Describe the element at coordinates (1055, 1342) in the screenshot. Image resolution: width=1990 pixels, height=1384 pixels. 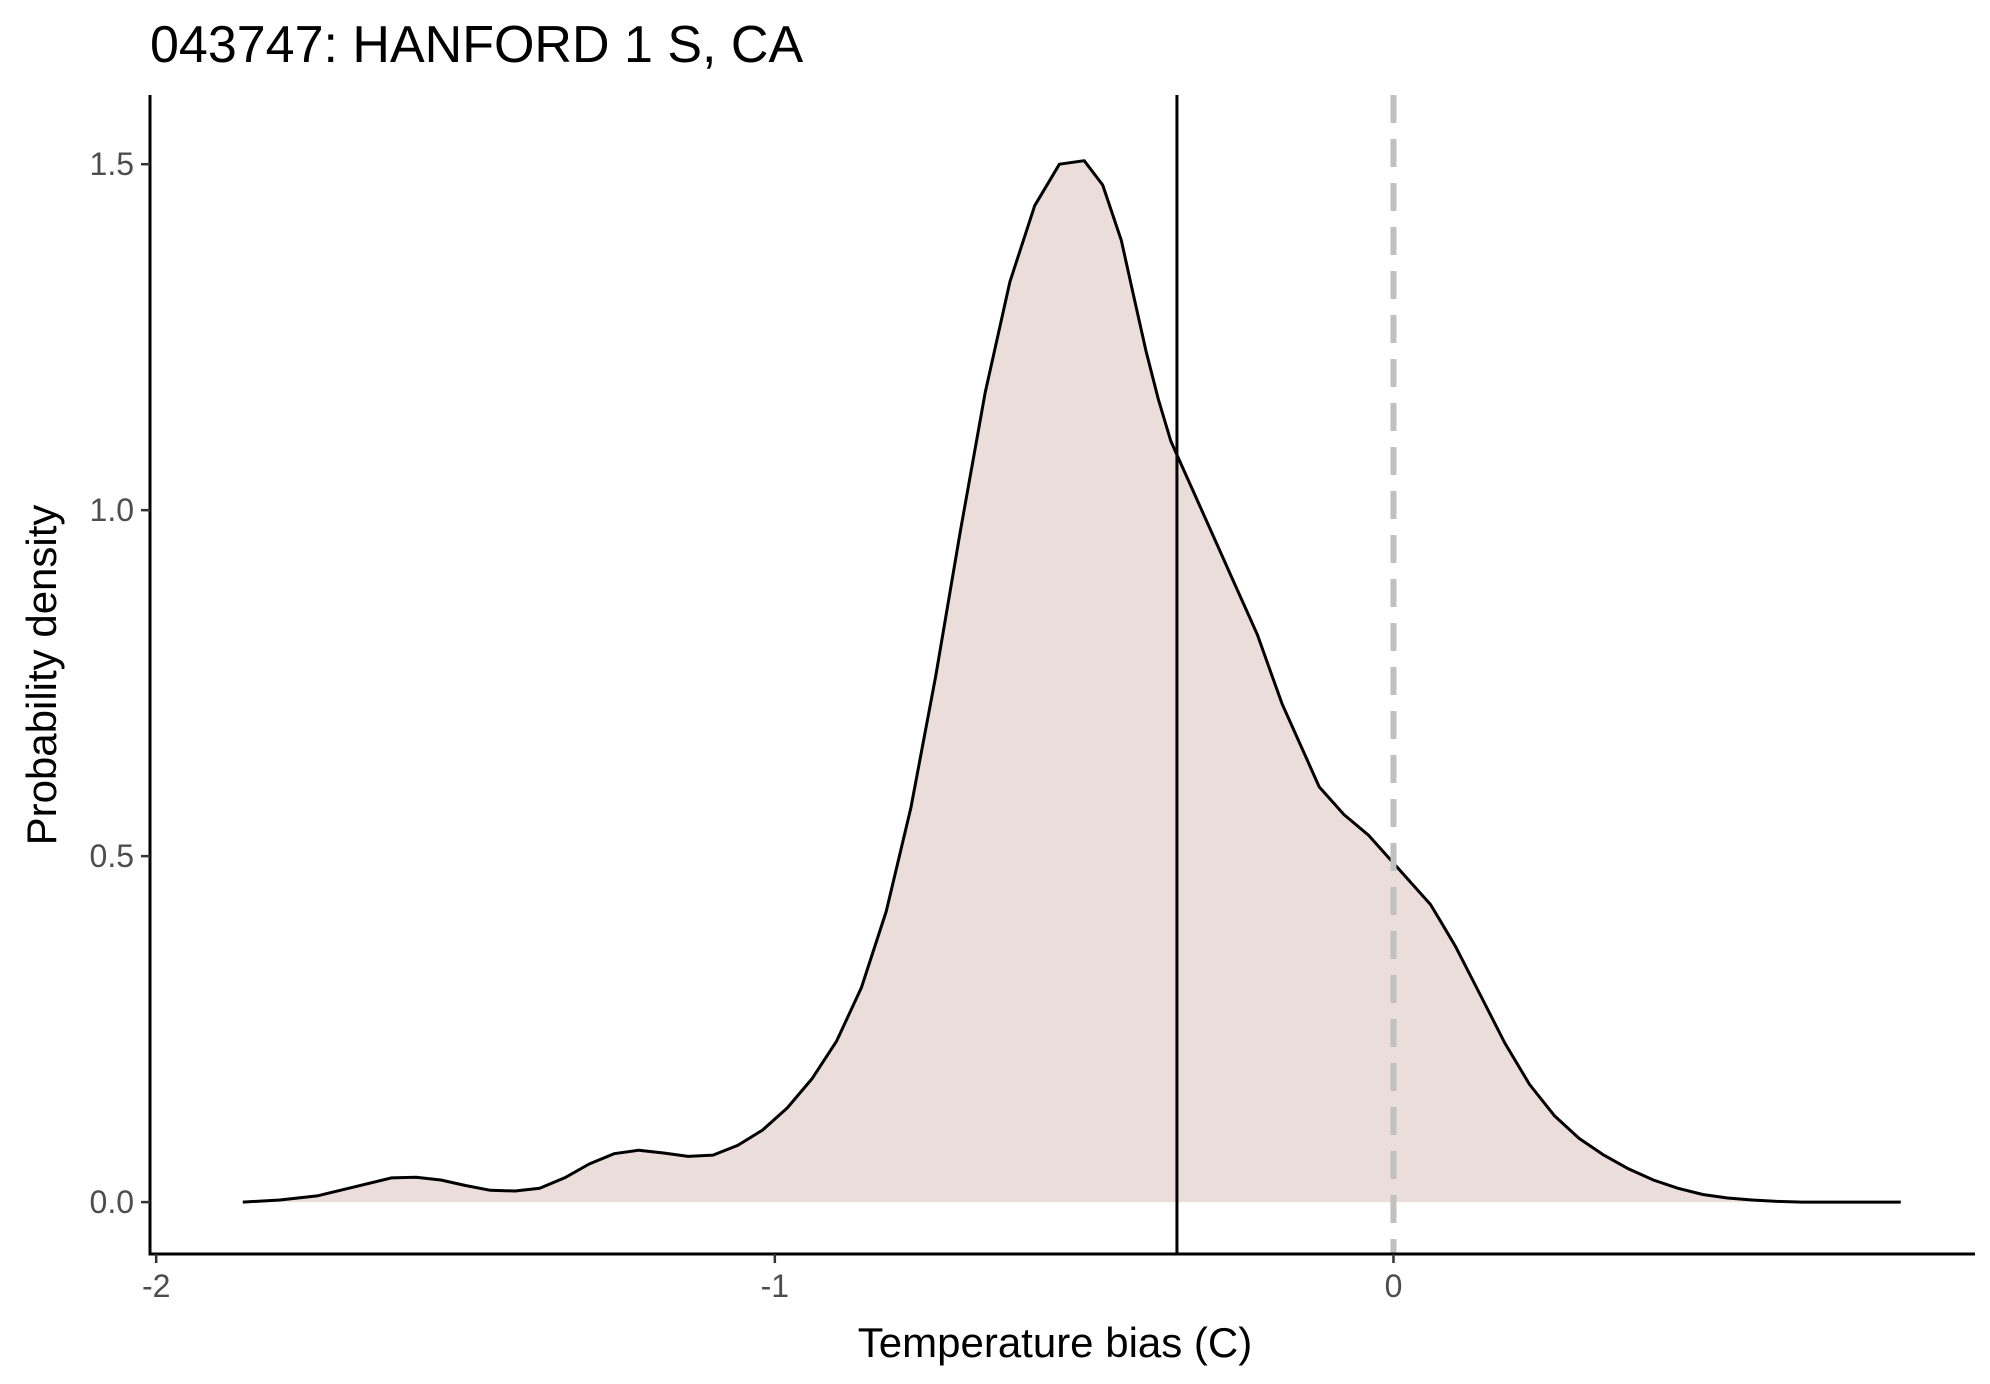
I see `x-axis-title: Temperature bias (C)` at that location.